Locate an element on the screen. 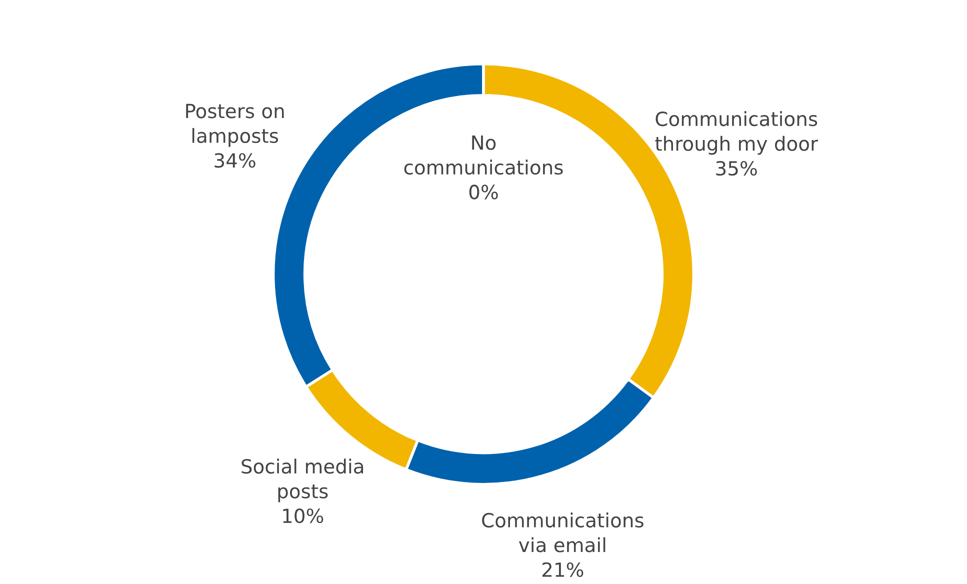 The image size is (967, 584). slice-label: Communications via email is located at coordinates (563, 532).